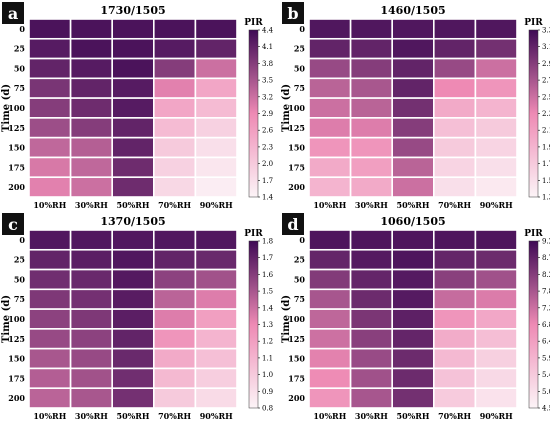 The image size is (550, 423). What do you see at coordinates (267, 392) in the screenshot?
I see `colorbar-tick-label: 0.9` at bounding box center [267, 392].